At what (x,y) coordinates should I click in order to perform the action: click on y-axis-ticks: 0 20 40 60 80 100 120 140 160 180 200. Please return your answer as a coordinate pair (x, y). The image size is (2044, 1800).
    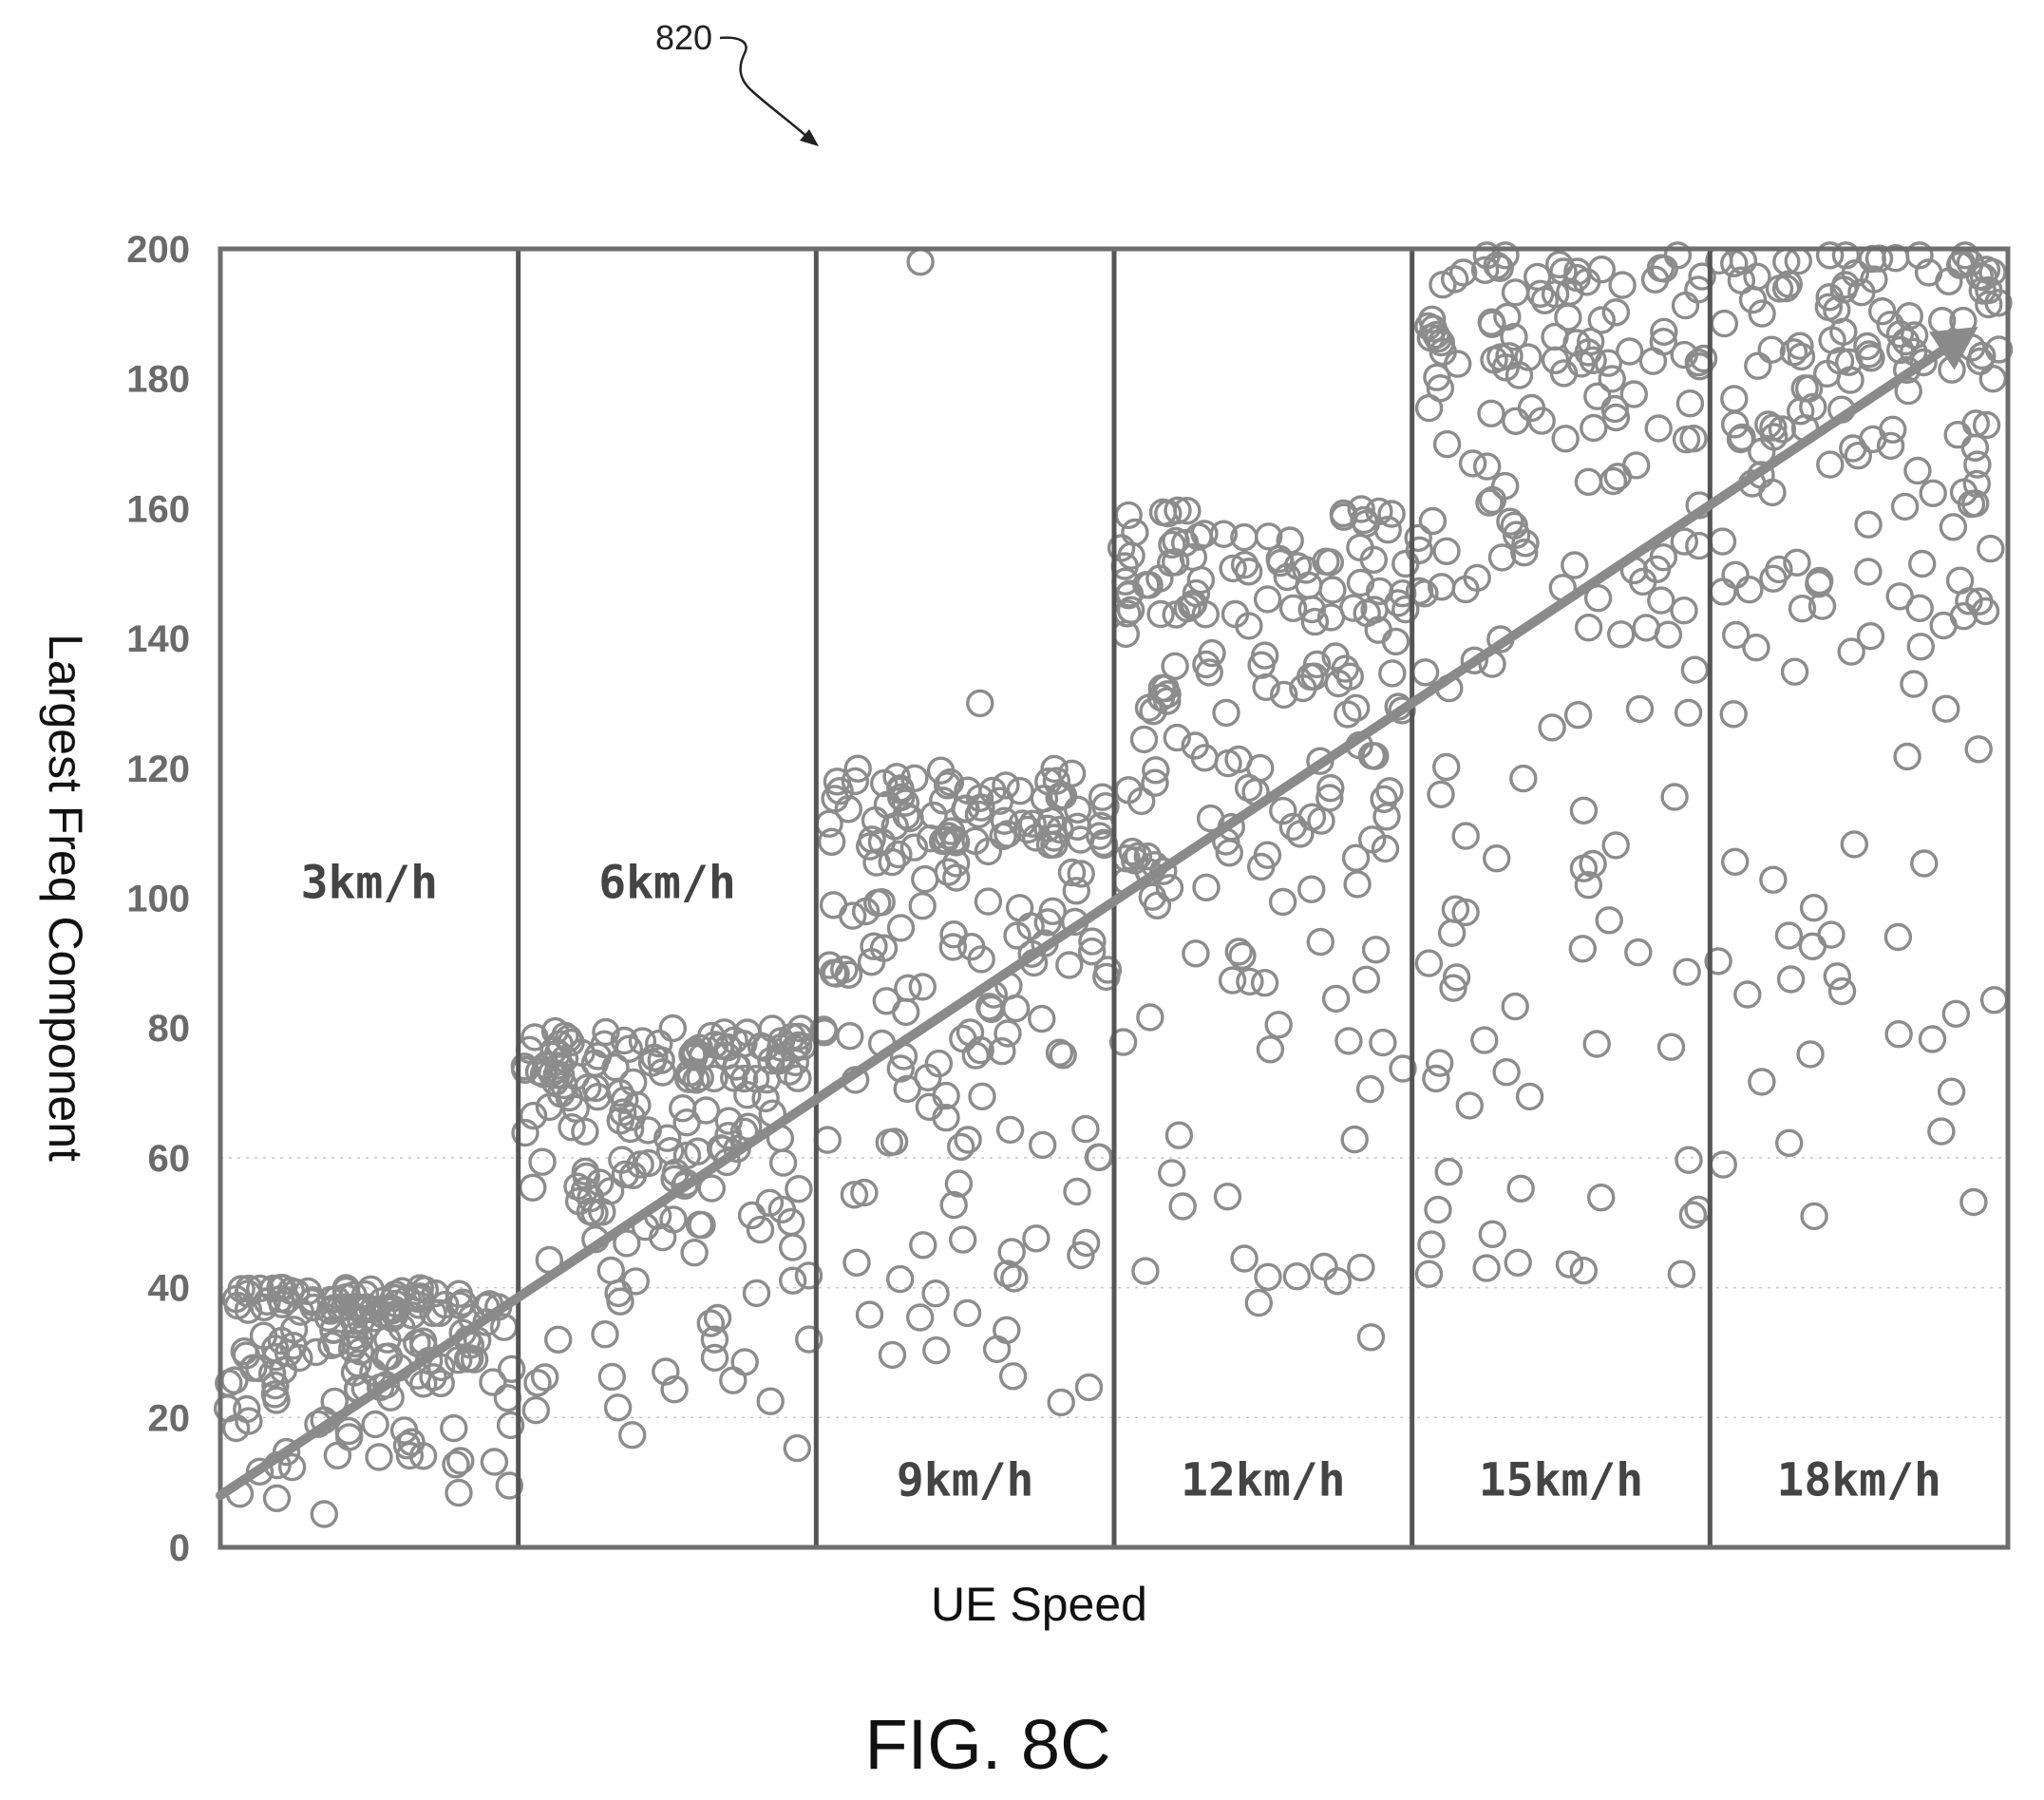
    Looking at the image, I should click on (158, 899).